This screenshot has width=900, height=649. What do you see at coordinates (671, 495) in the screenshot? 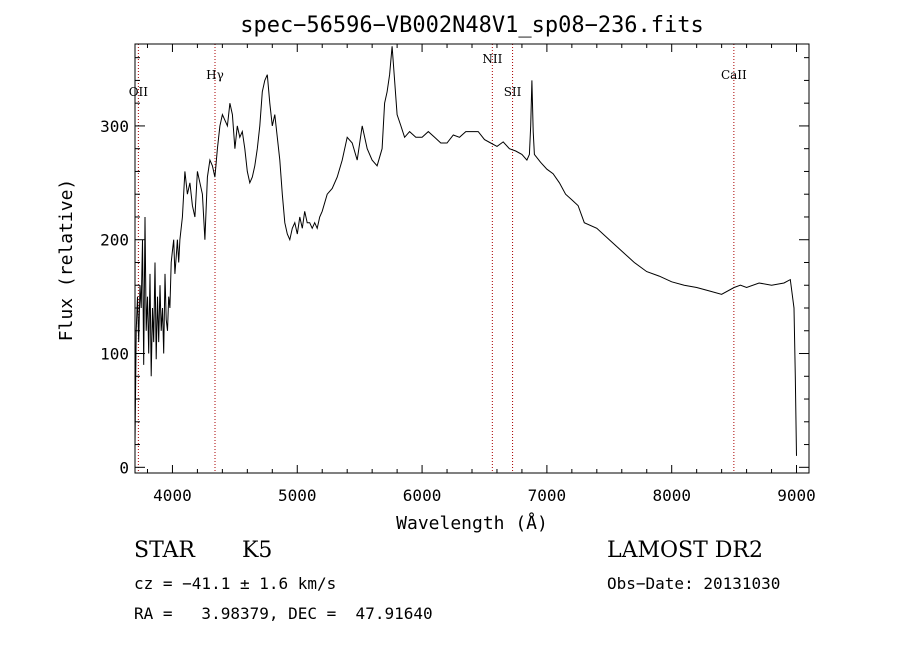
I see `x-tick-label: 8000` at bounding box center [671, 495].